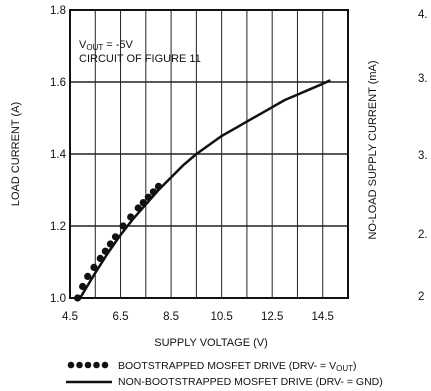  What do you see at coordinates (58, 11) in the screenshot?
I see `y-tick-label: 1.8` at bounding box center [58, 11].